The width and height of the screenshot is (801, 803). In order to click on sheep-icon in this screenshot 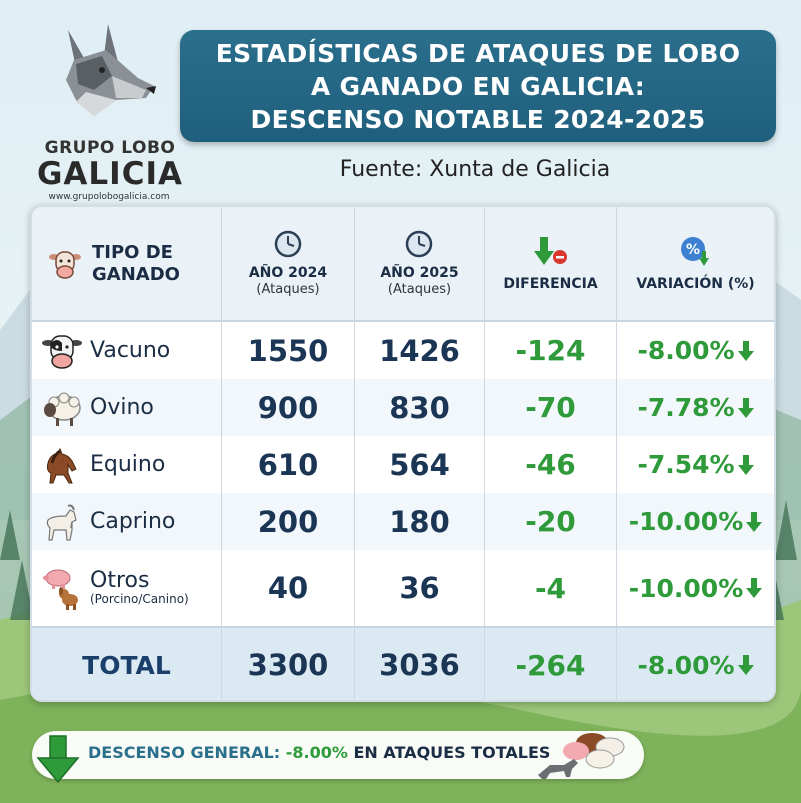, I will do `click(62, 409)`.